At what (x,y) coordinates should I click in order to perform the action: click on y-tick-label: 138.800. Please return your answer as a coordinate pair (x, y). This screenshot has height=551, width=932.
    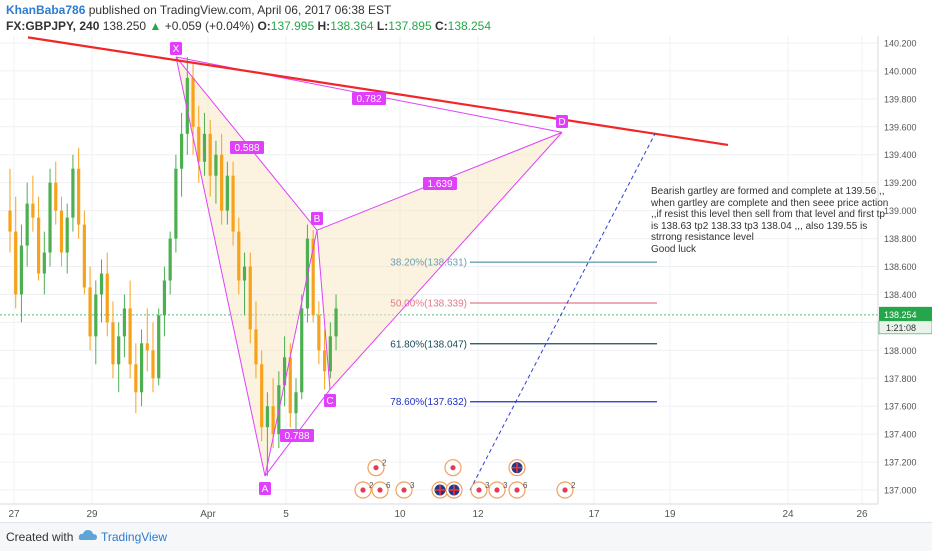
    Looking at the image, I should click on (900, 239).